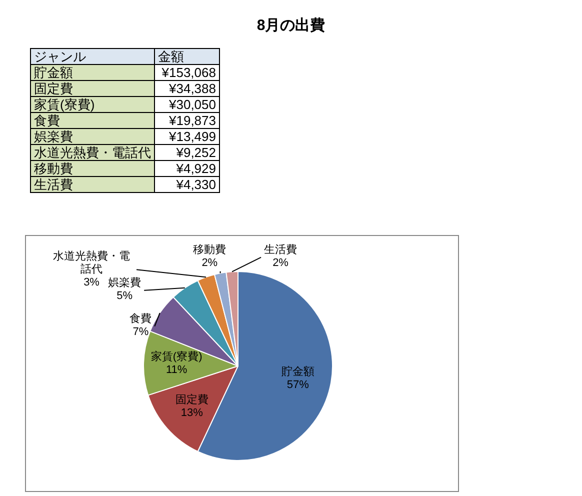 This screenshot has width=582, height=496. I want to click on data-label: 7%, so click(141, 333).